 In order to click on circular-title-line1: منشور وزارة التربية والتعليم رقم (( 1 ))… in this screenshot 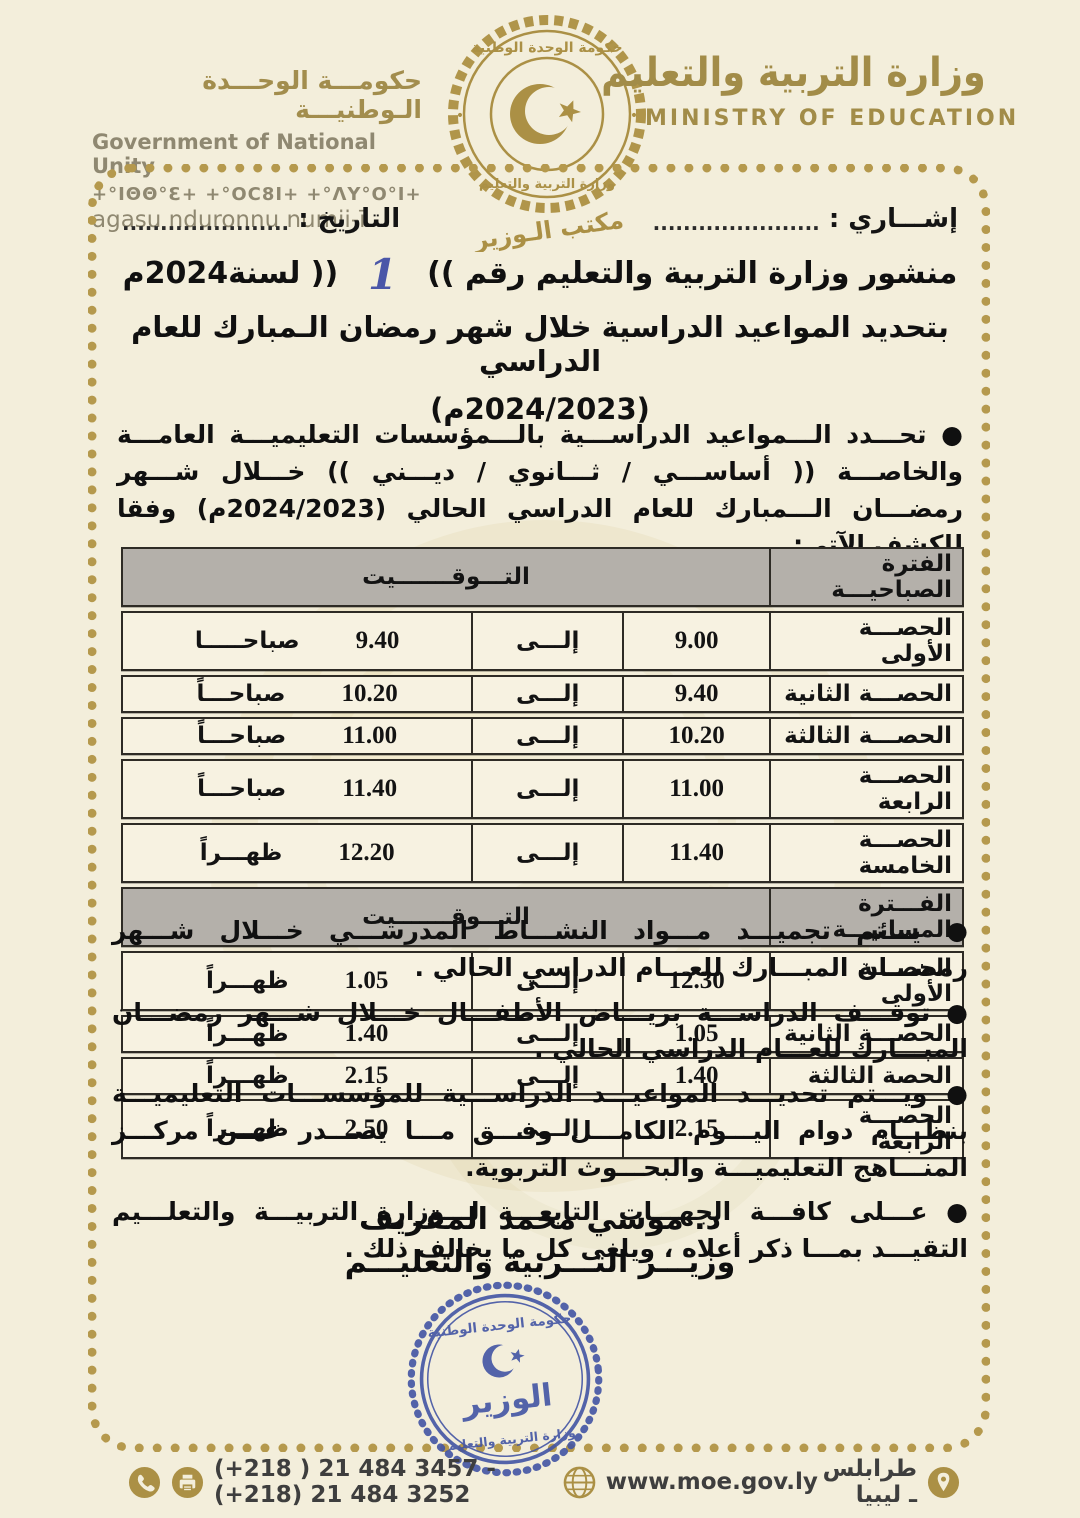, I will do `click(540, 274)`.